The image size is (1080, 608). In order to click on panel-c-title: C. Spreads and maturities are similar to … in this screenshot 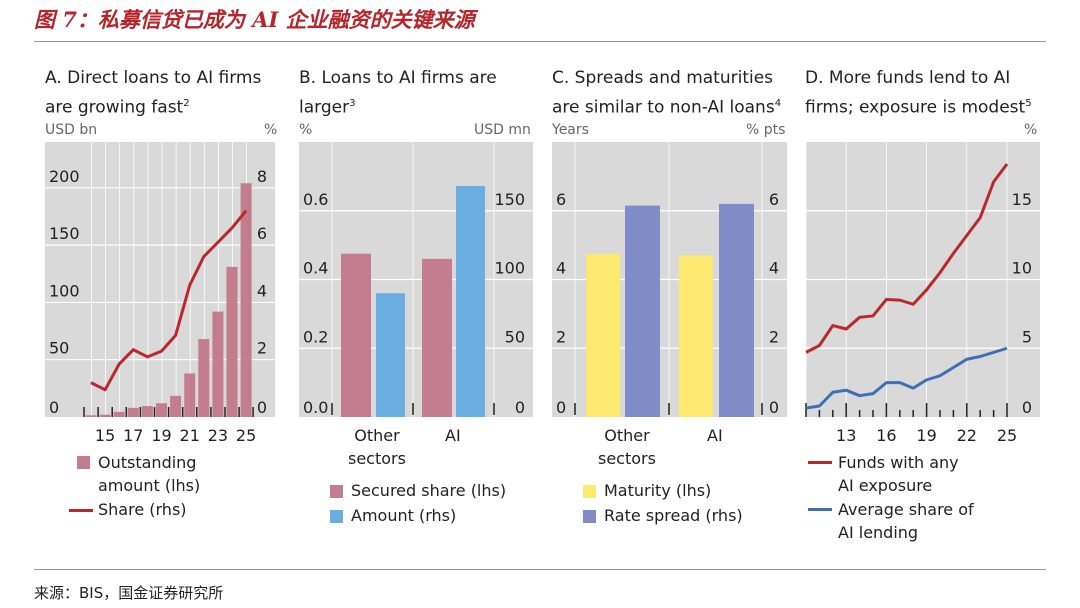, I will do `click(666, 93)`.